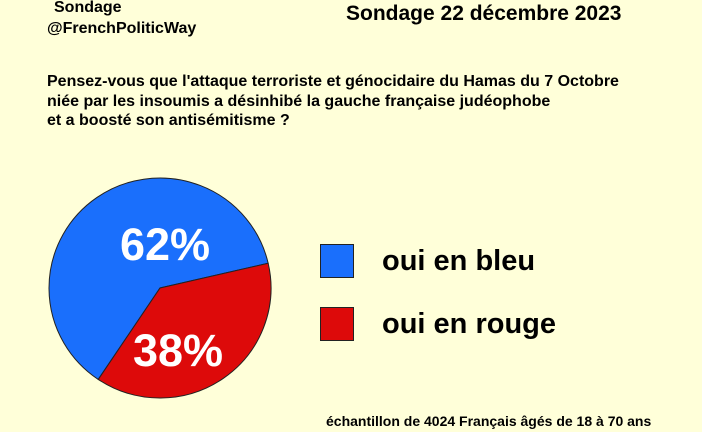  I want to click on pie-slice-blue, so click(158, 279).